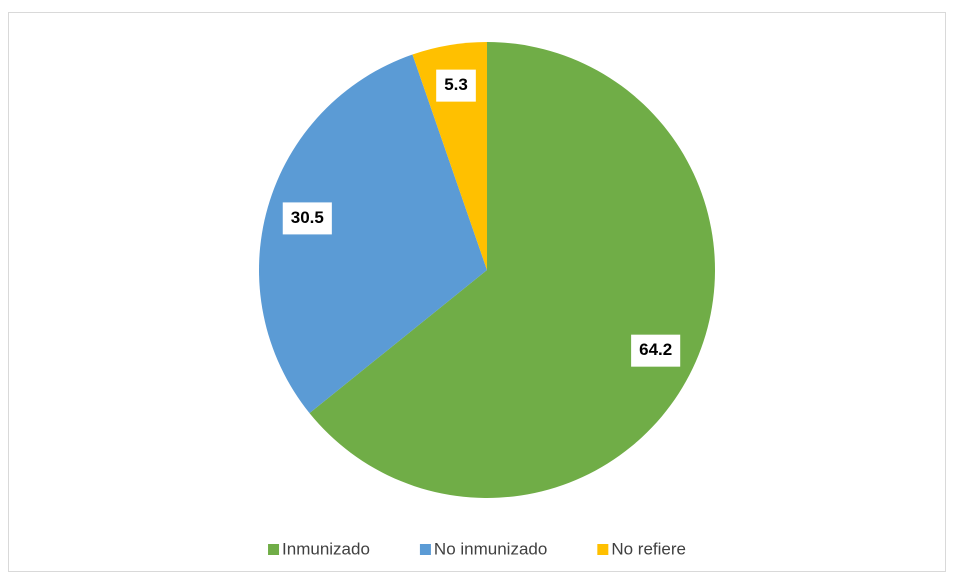  What do you see at coordinates (490, 548) in the screenshot?
I see `legend-label: No inmunizado` at bounding box center [490, 548].